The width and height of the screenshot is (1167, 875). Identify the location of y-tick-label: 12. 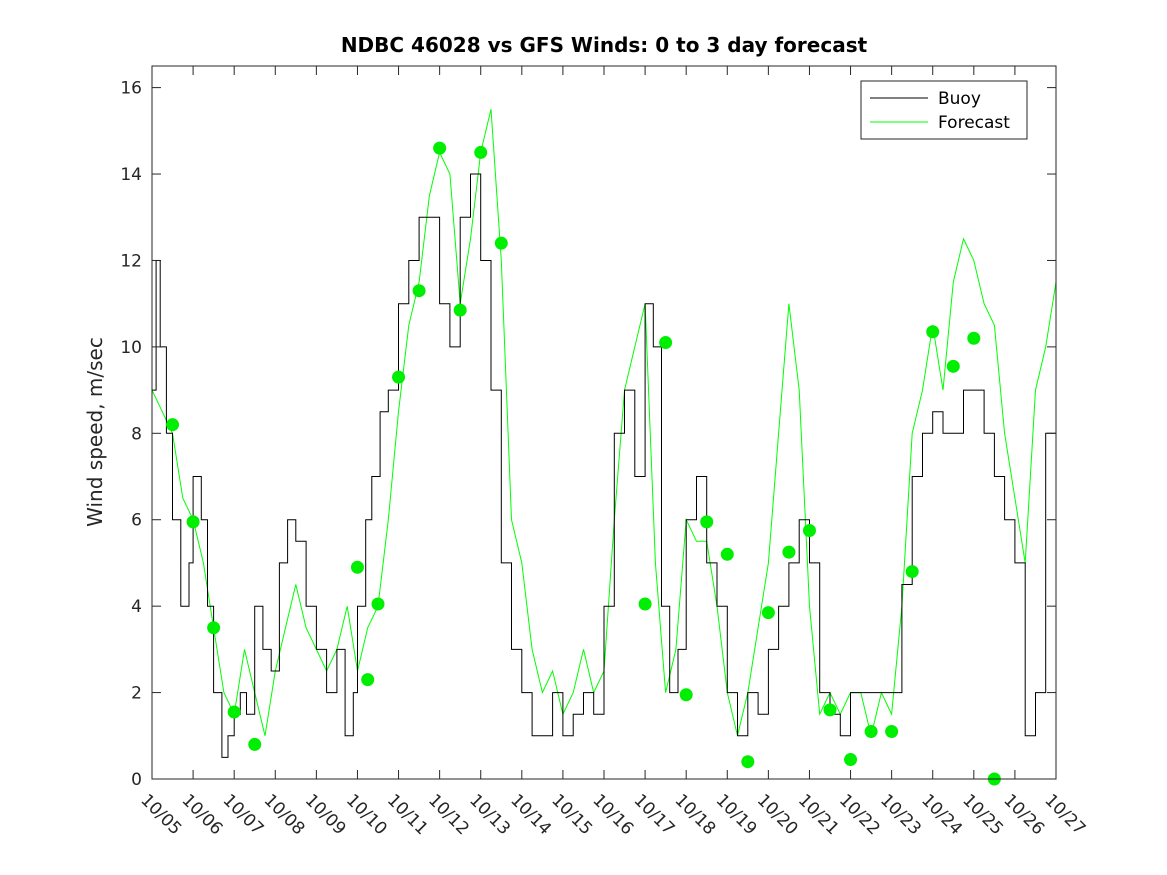
(131, 261).